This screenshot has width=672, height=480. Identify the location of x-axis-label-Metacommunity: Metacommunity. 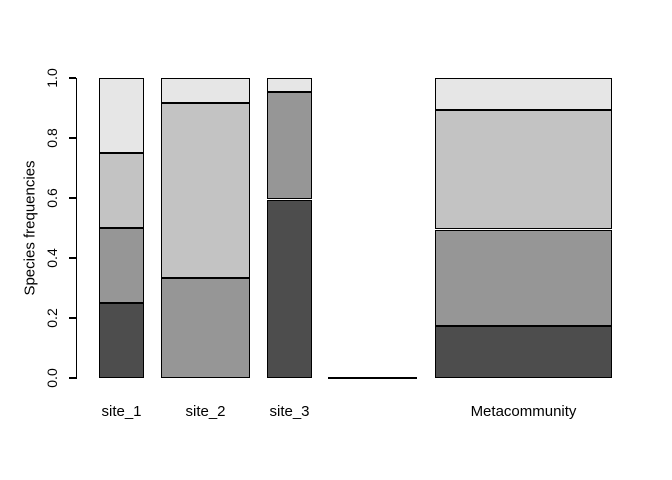
(523, 411).